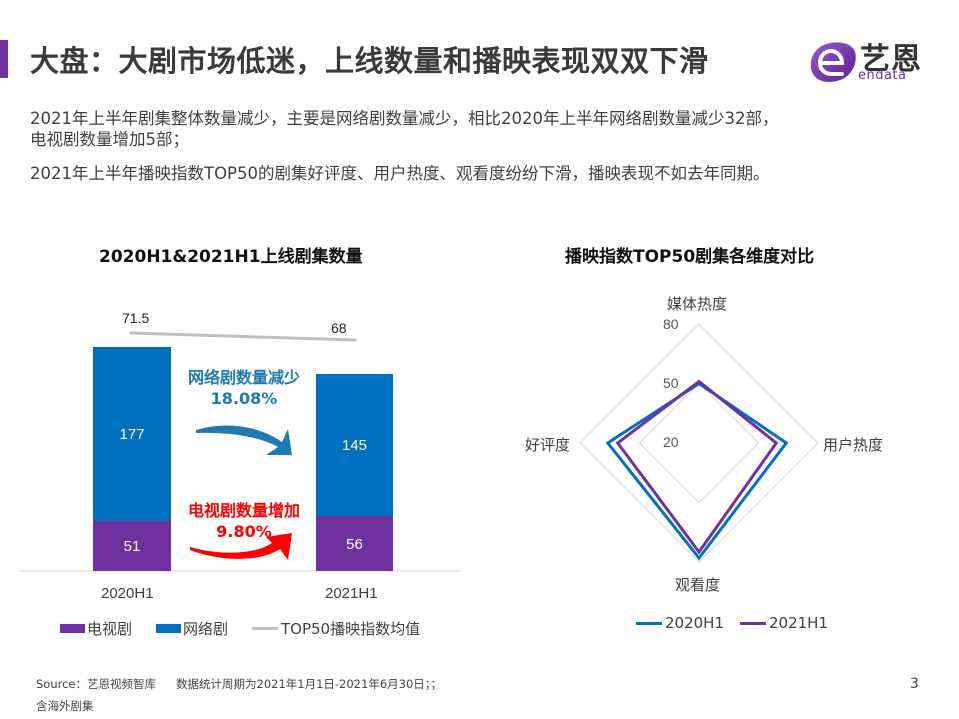 Image resolution: width=959 pixels, height=719 pixels. Describe the element at coordinates (798, 623) in the screenshot. I see `legend-2021h1-label: 2021H1` at that location.